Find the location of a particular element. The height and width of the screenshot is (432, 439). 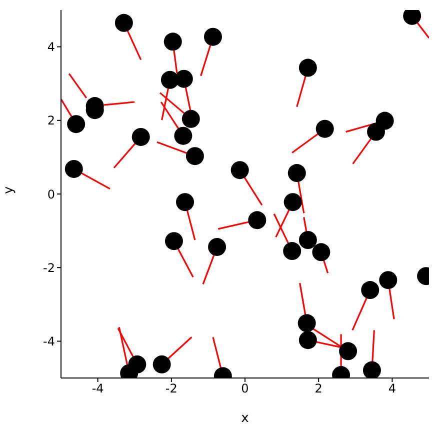

x-tick-label: 0 is located at coordinates (245, 389).